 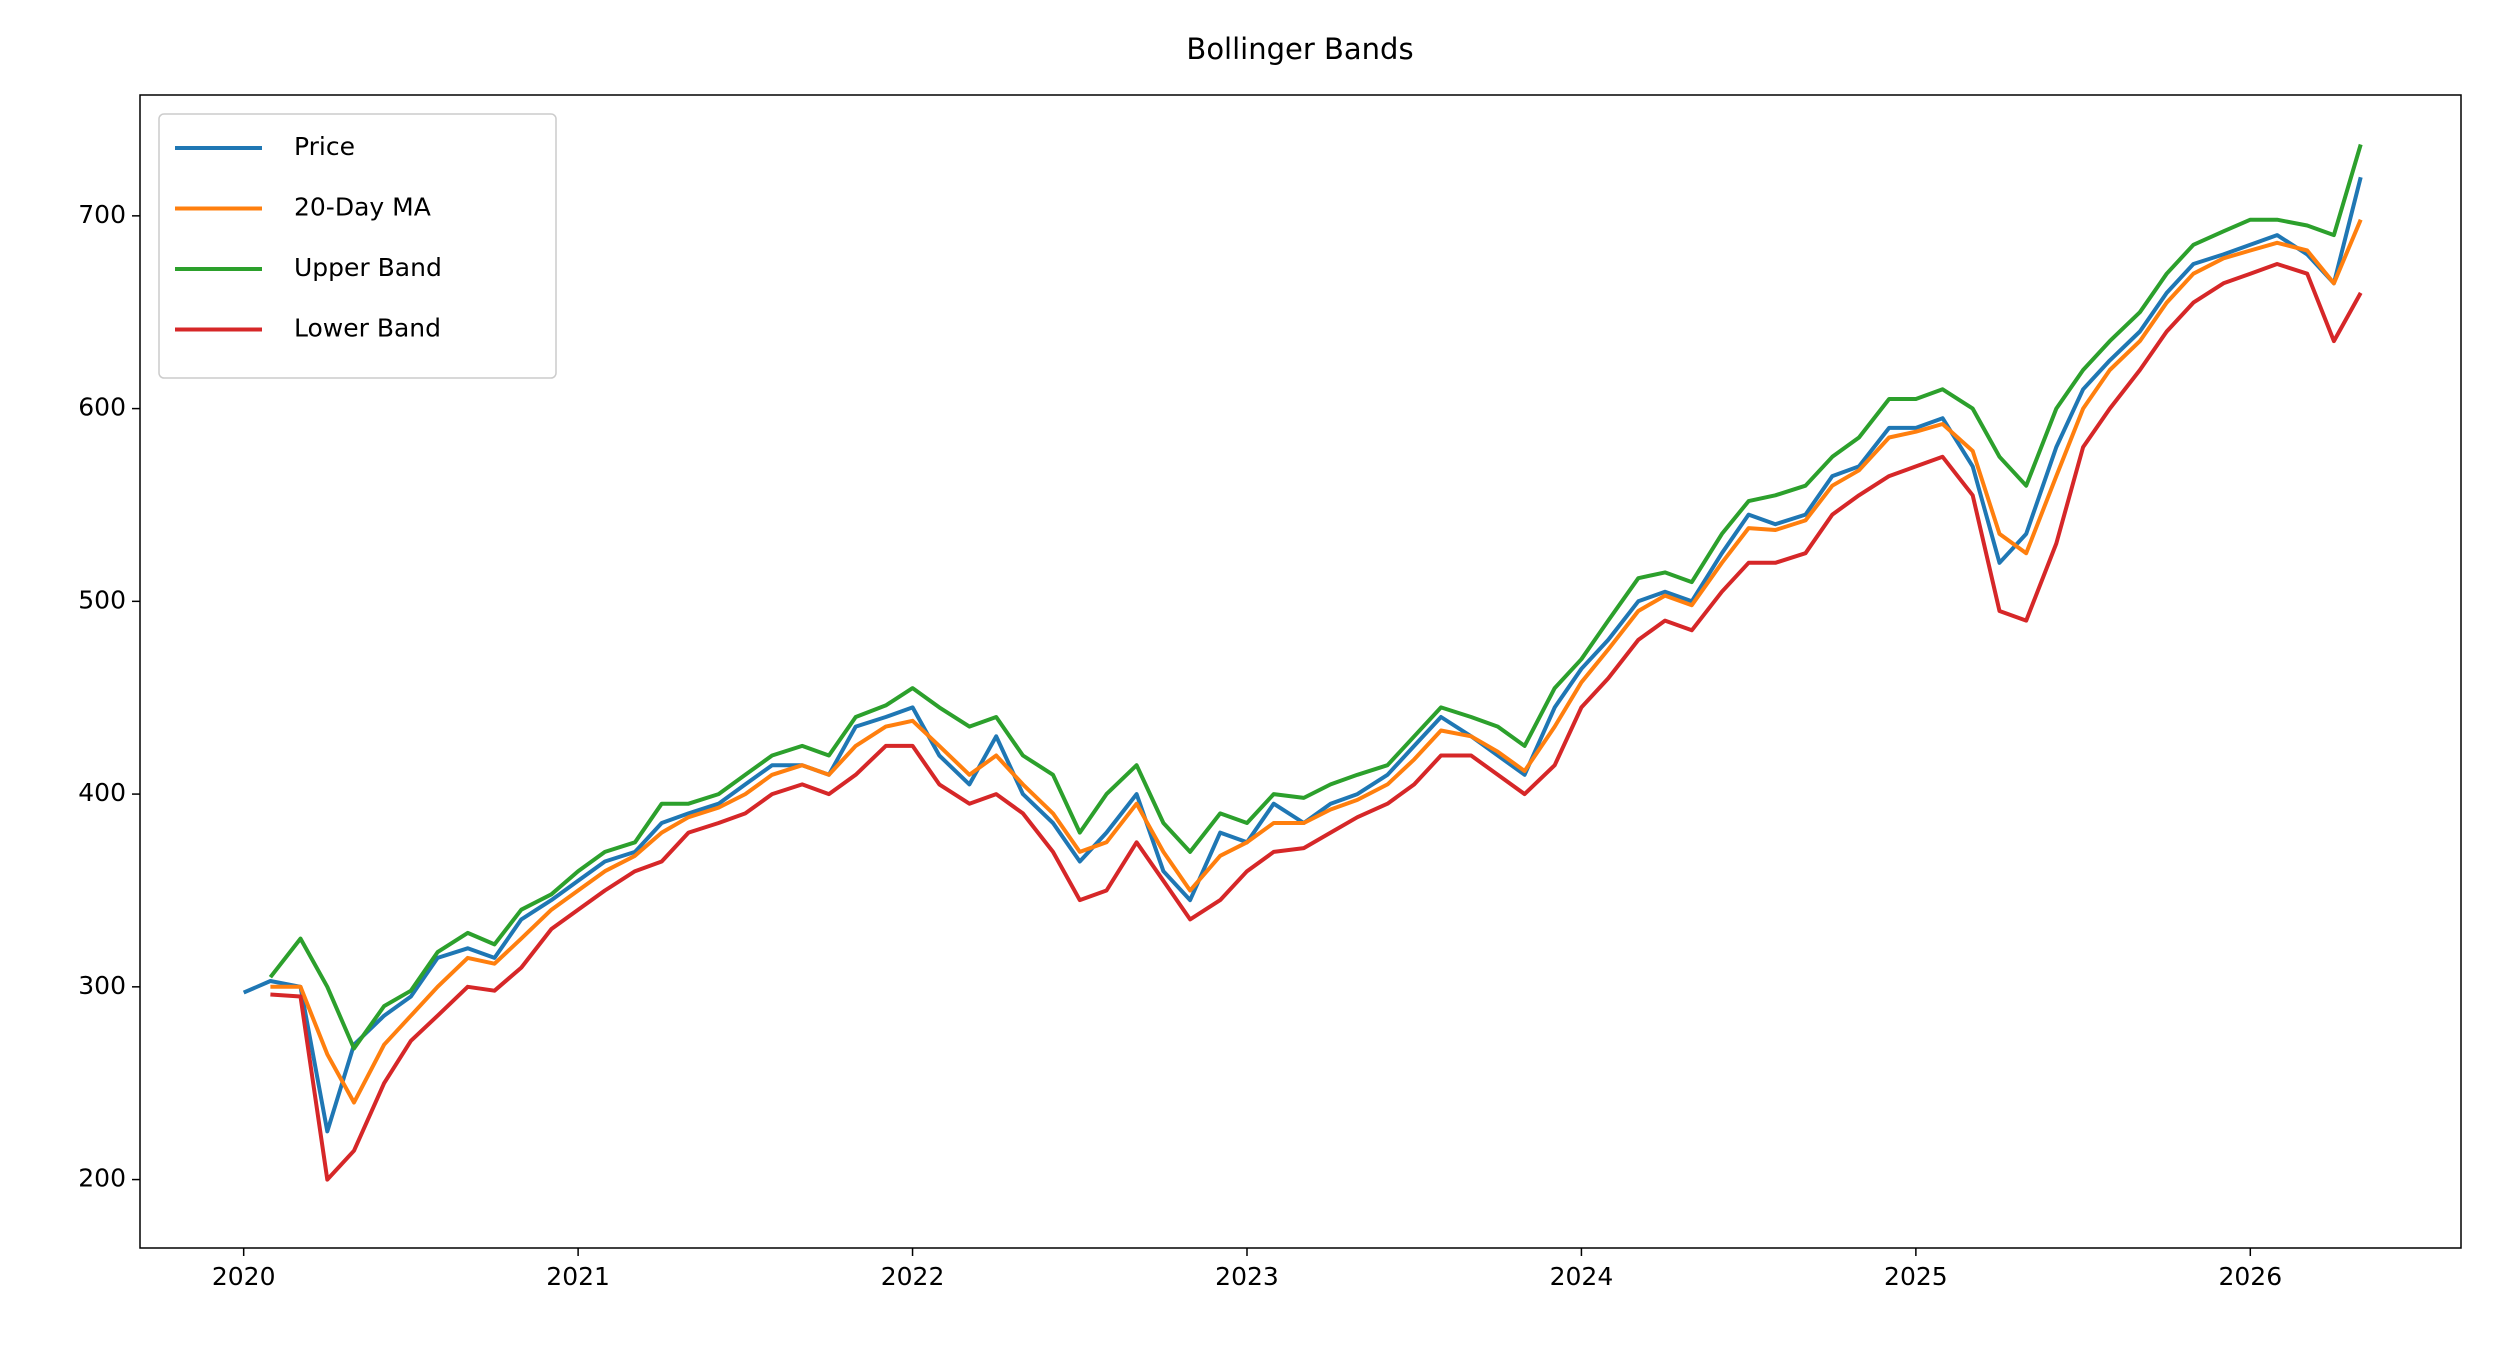 I want to click on legend-label: Upper Band, so click(x=368, y=267).